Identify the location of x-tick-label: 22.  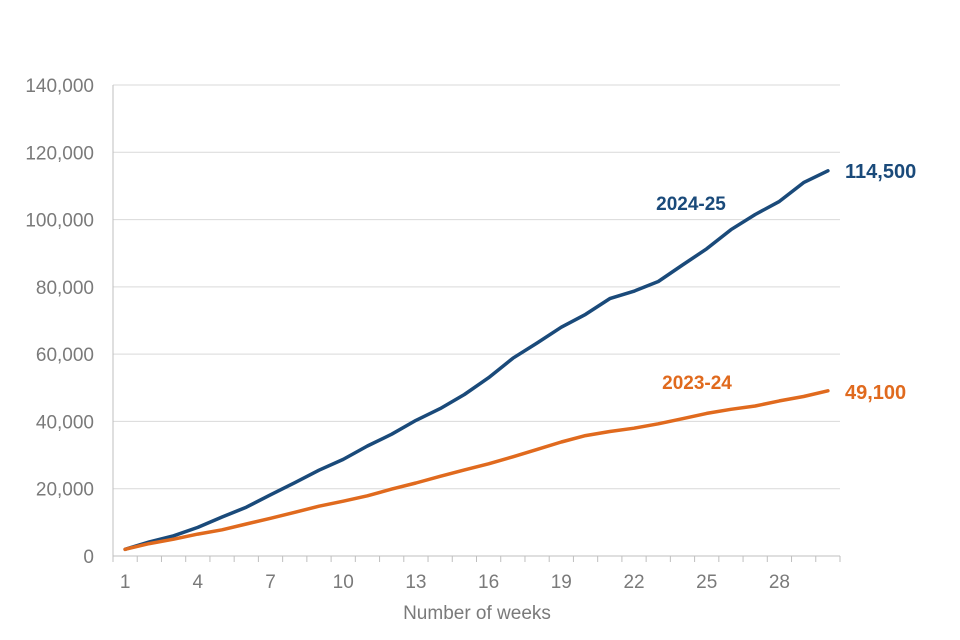
(633, 582).